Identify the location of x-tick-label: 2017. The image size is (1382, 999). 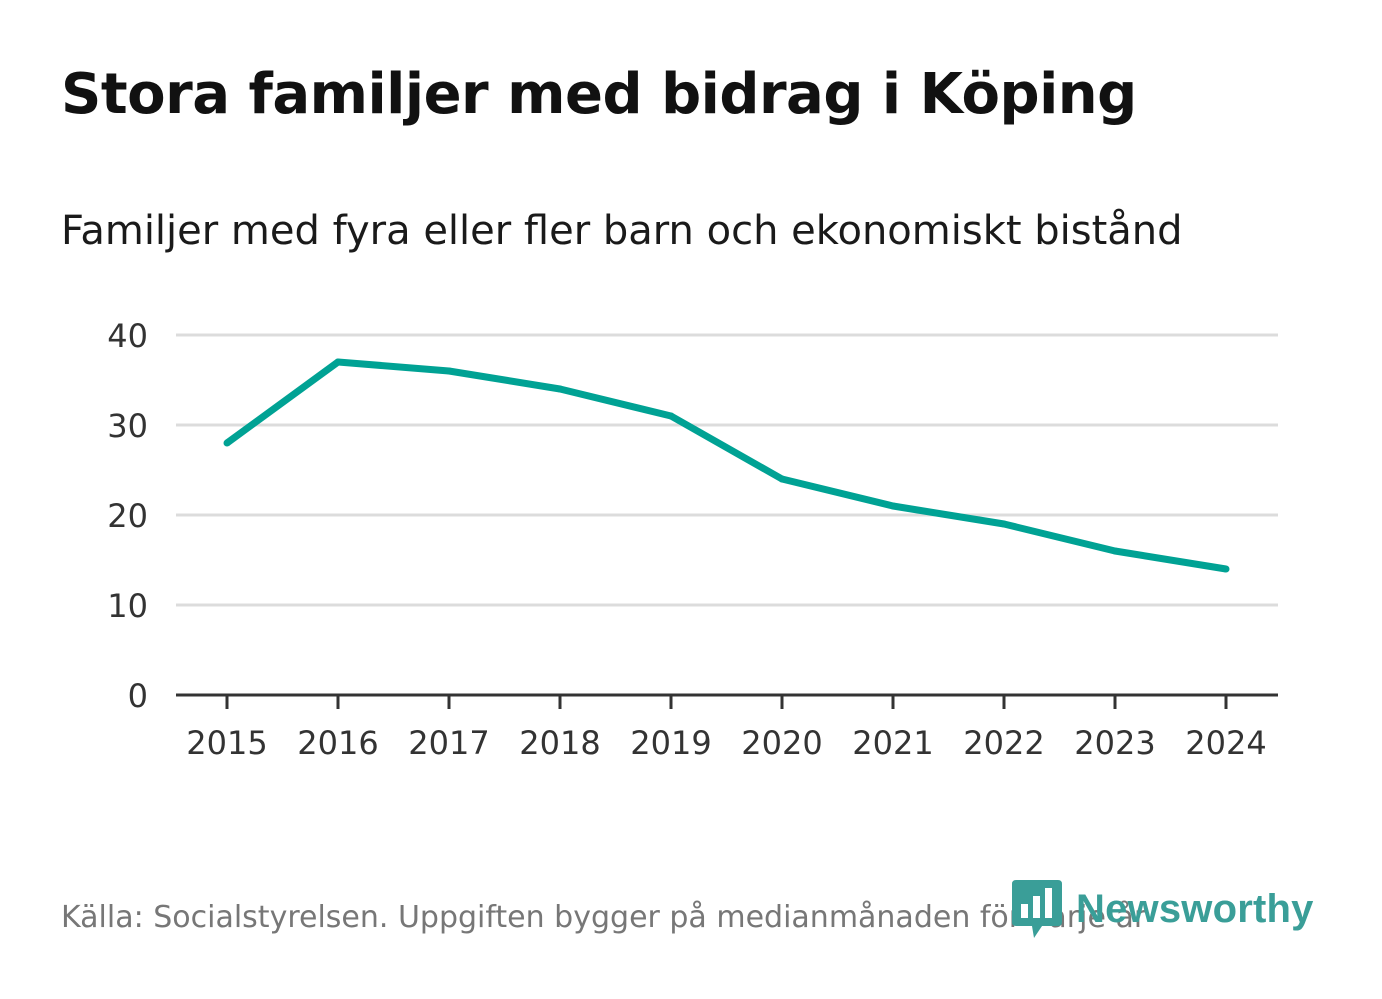
(448, 743).